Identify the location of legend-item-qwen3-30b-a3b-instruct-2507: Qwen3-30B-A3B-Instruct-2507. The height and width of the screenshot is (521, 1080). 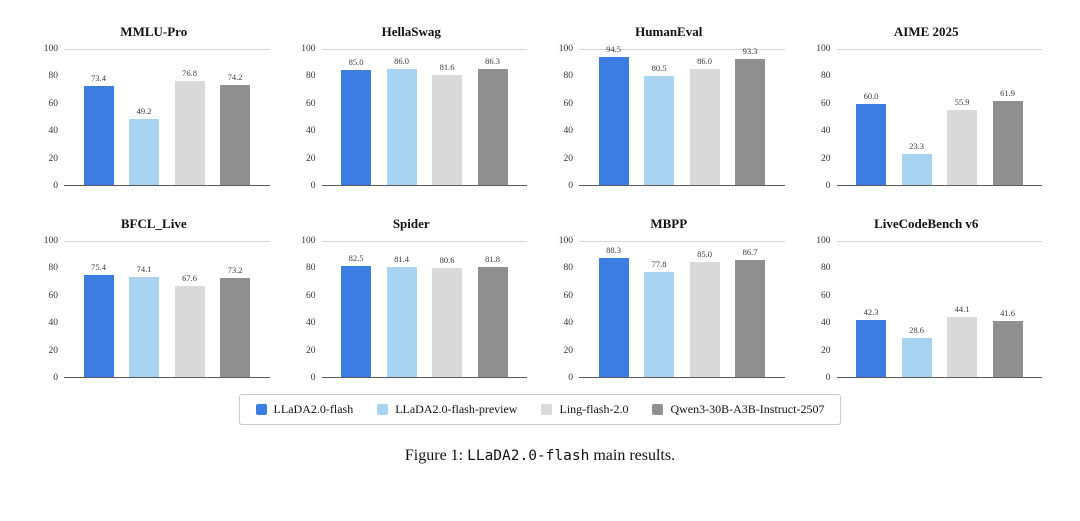
(738, 409).